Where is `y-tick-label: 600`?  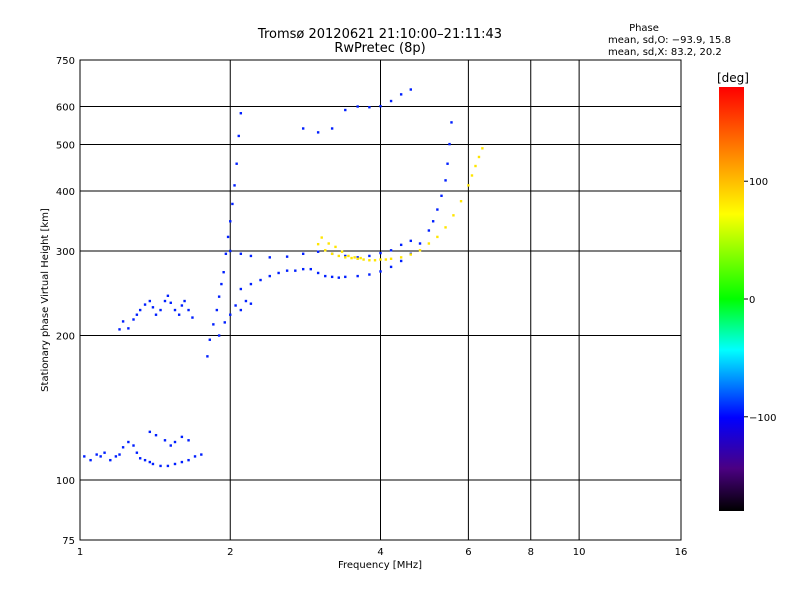
y-tick-label: 600 is located at coordinates (65, 108).